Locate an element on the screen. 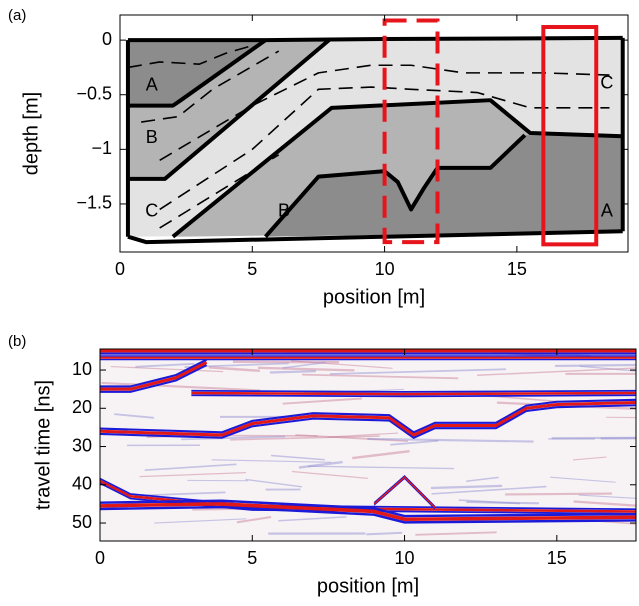 This screenshot has width=639, height=606. y-axis-label: depth [m] is located at coordinates (31, 133).